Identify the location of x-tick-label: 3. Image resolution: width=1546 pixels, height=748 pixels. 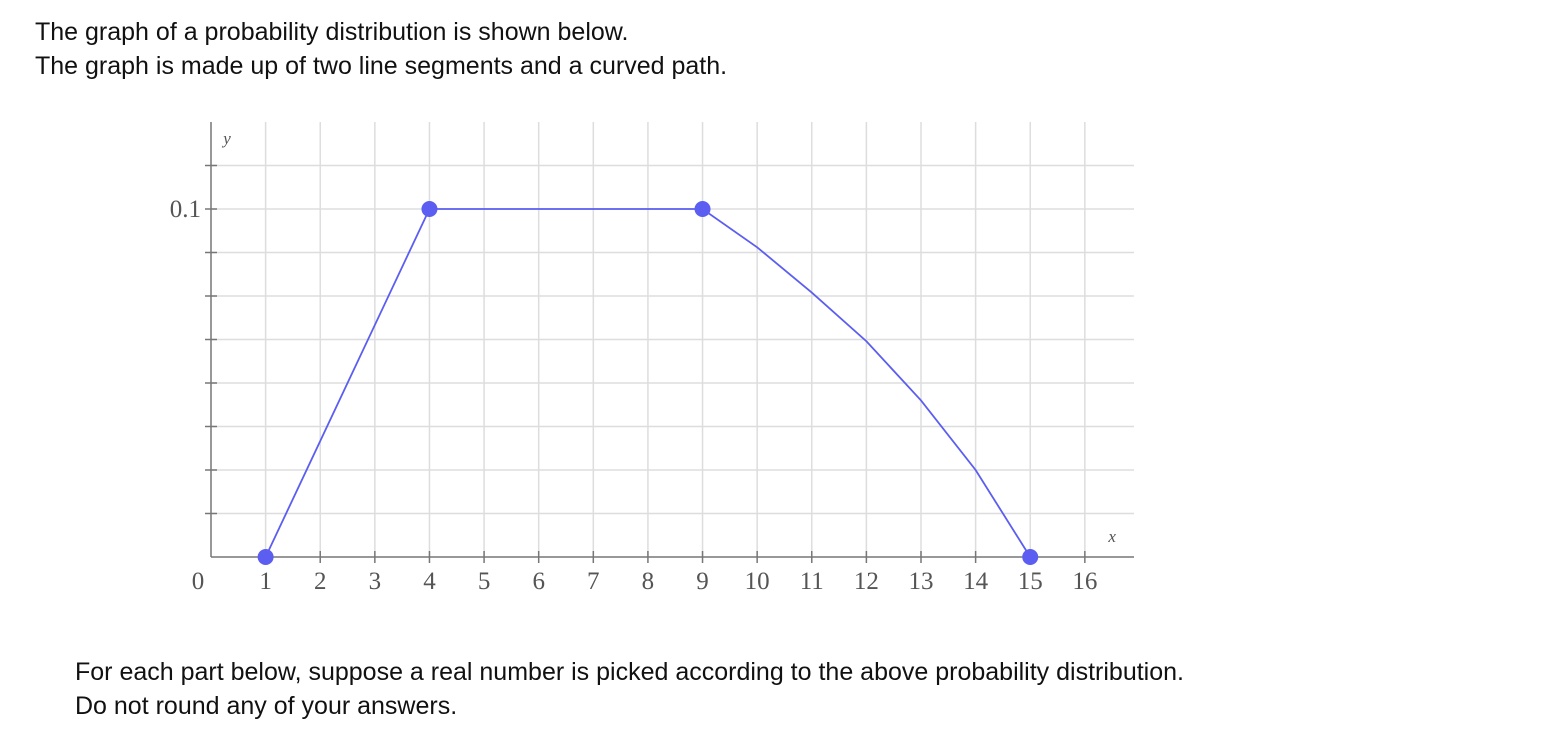
(375, 581).